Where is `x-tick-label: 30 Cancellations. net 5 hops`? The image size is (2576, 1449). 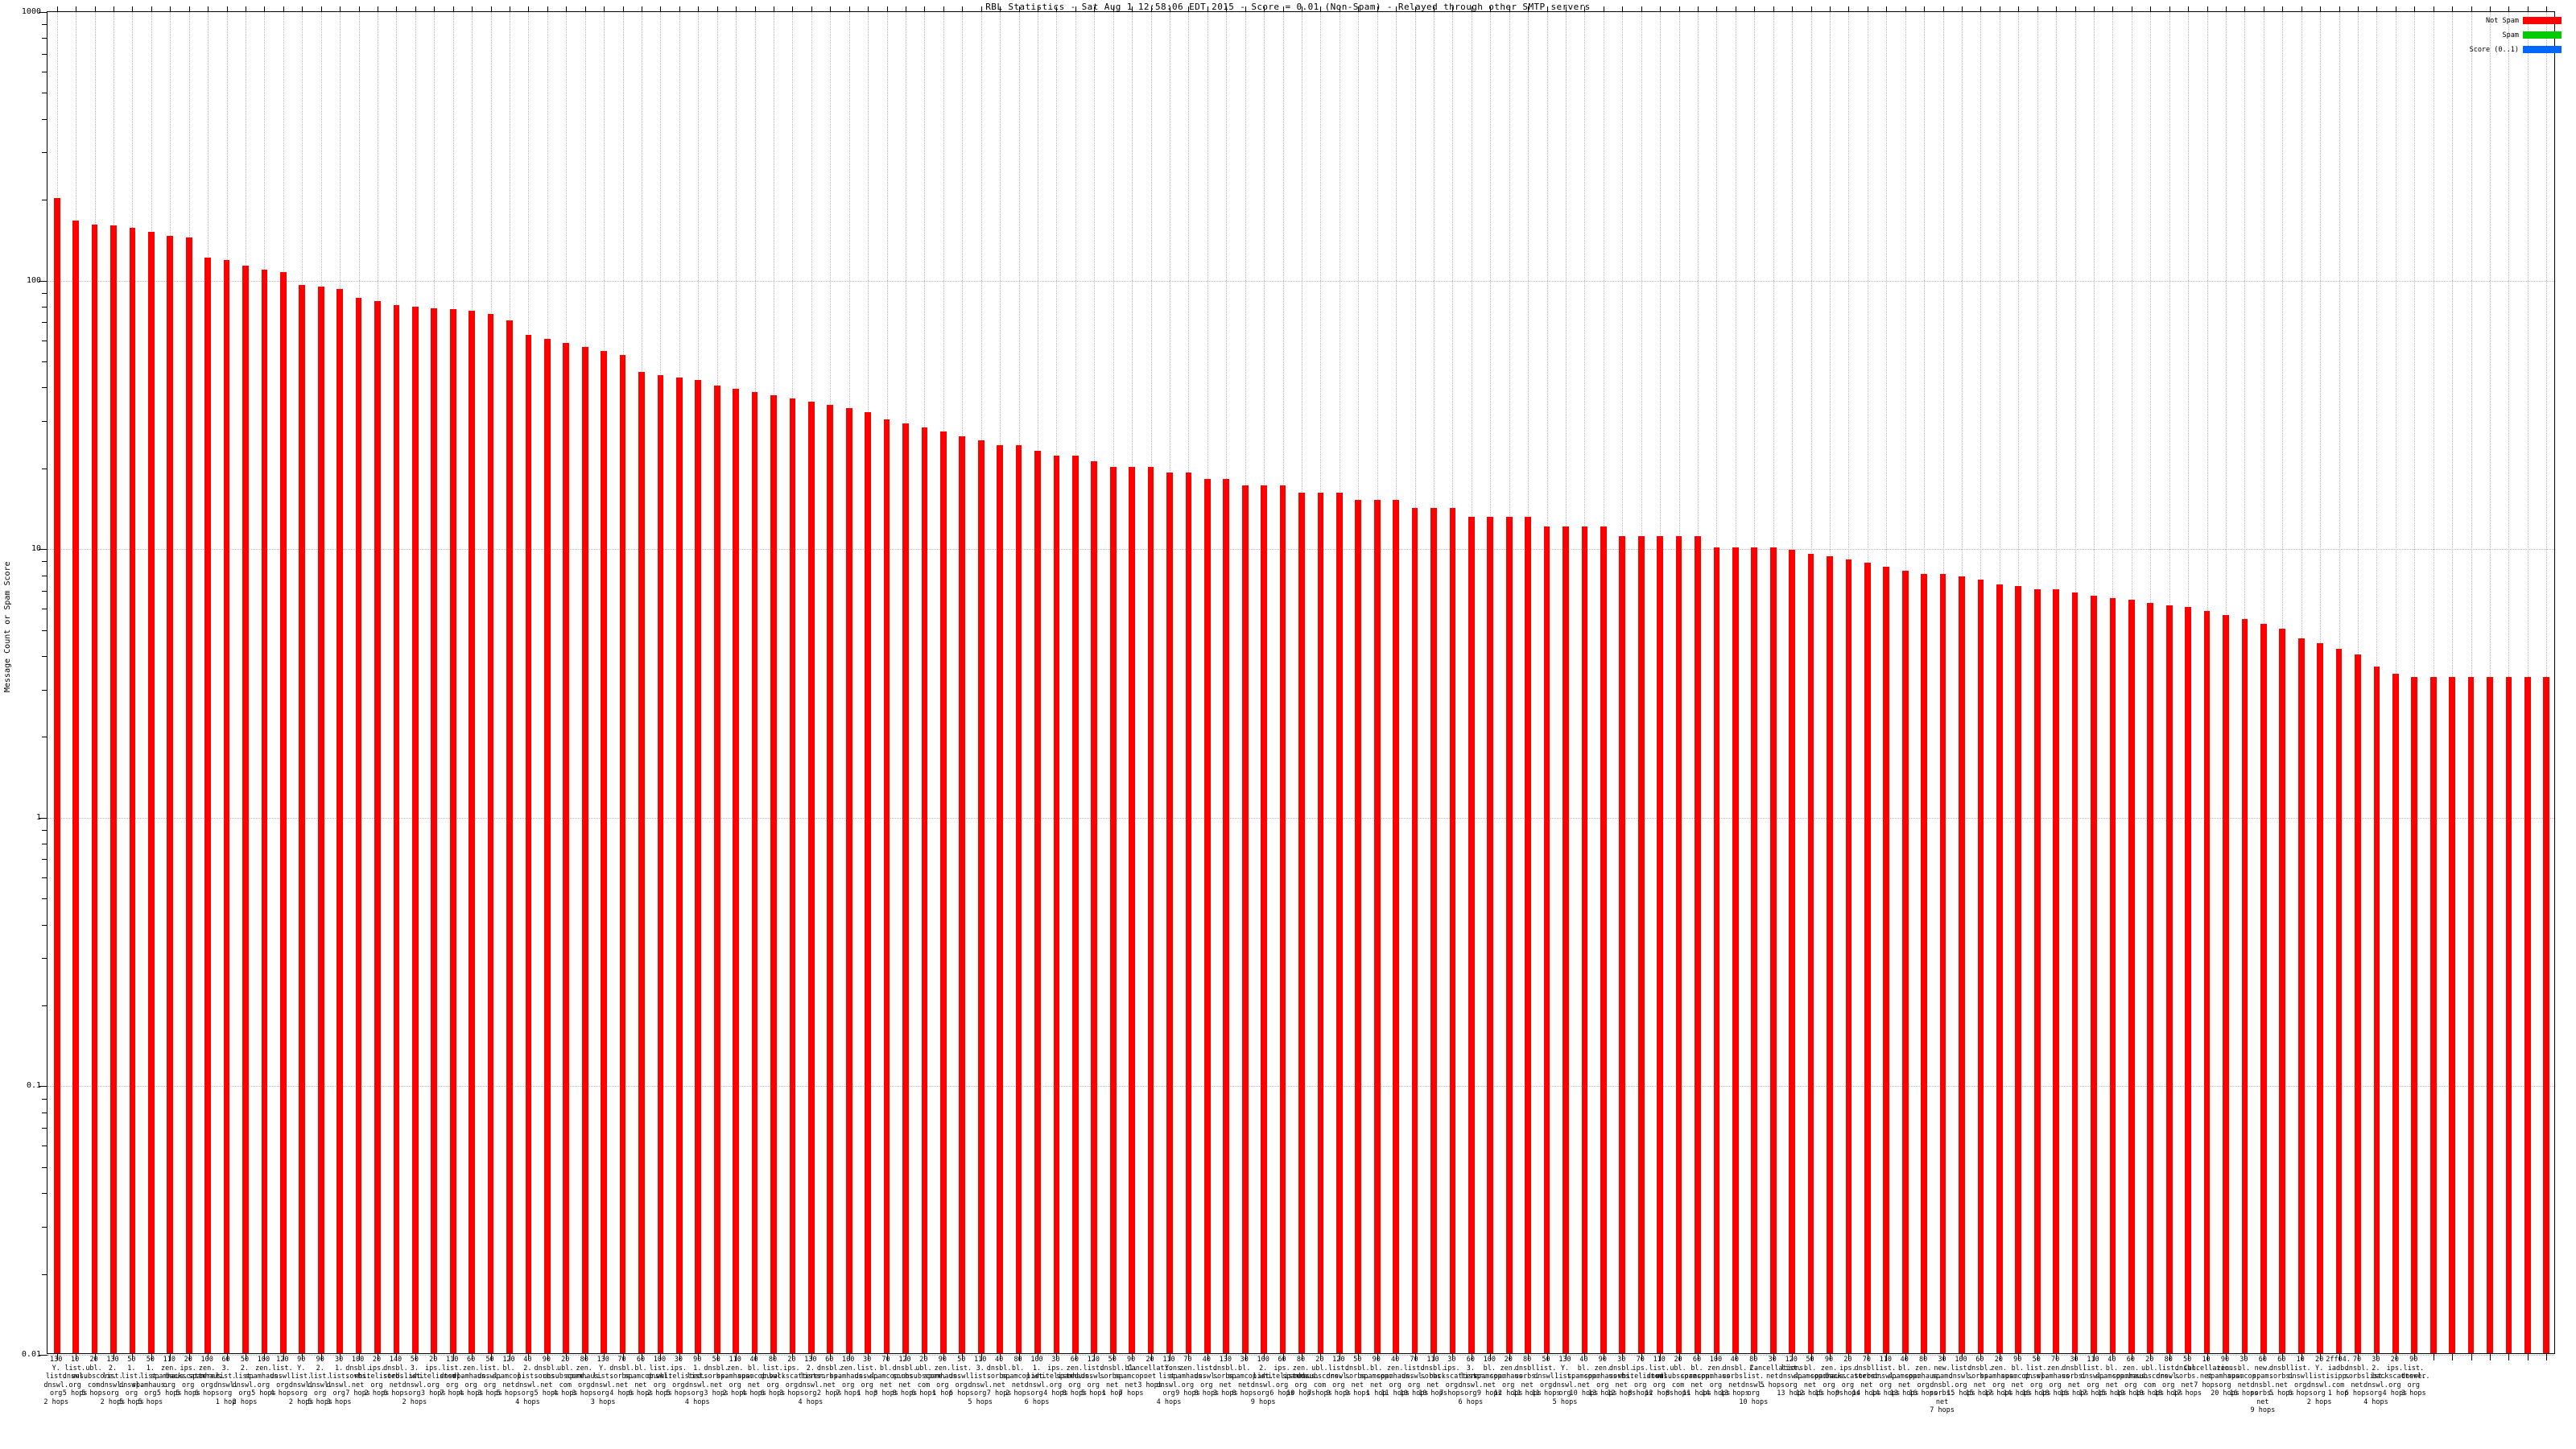
x-tick-label: 30 Cancellations. net 5 hops is located at coordinates (1778, 1372).